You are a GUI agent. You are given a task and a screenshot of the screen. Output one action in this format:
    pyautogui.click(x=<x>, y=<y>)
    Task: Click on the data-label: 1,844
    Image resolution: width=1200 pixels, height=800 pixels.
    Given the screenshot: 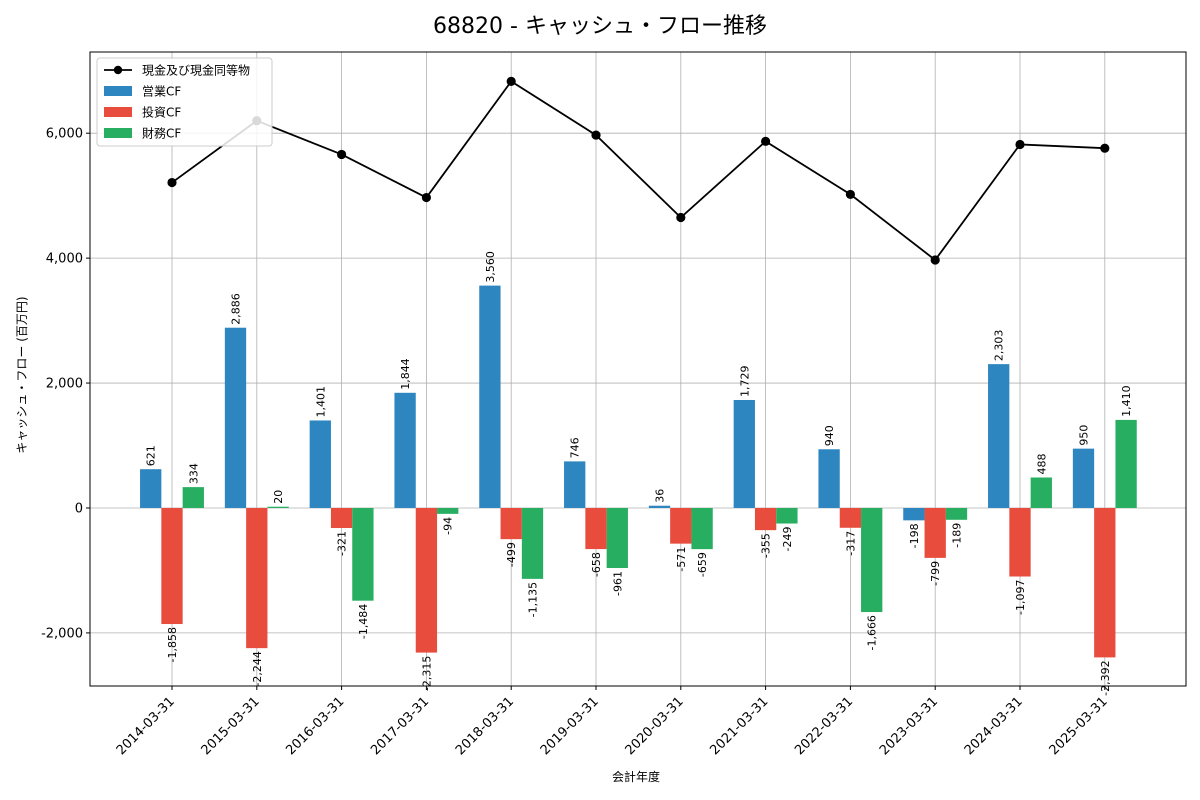 What is the action you would take?
    pyautogui.click(x=405, y=374)
    